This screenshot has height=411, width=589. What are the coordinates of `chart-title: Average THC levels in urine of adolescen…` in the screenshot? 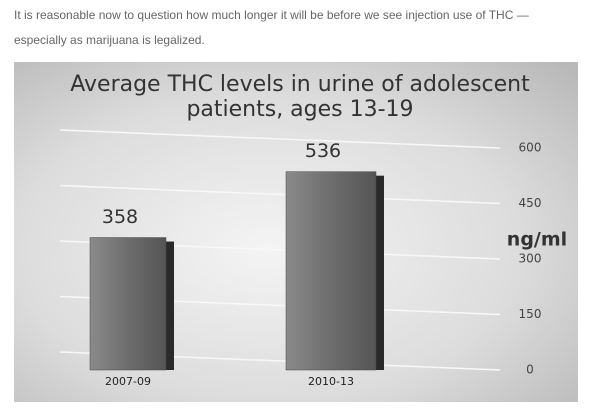 It's located at (300, 84).